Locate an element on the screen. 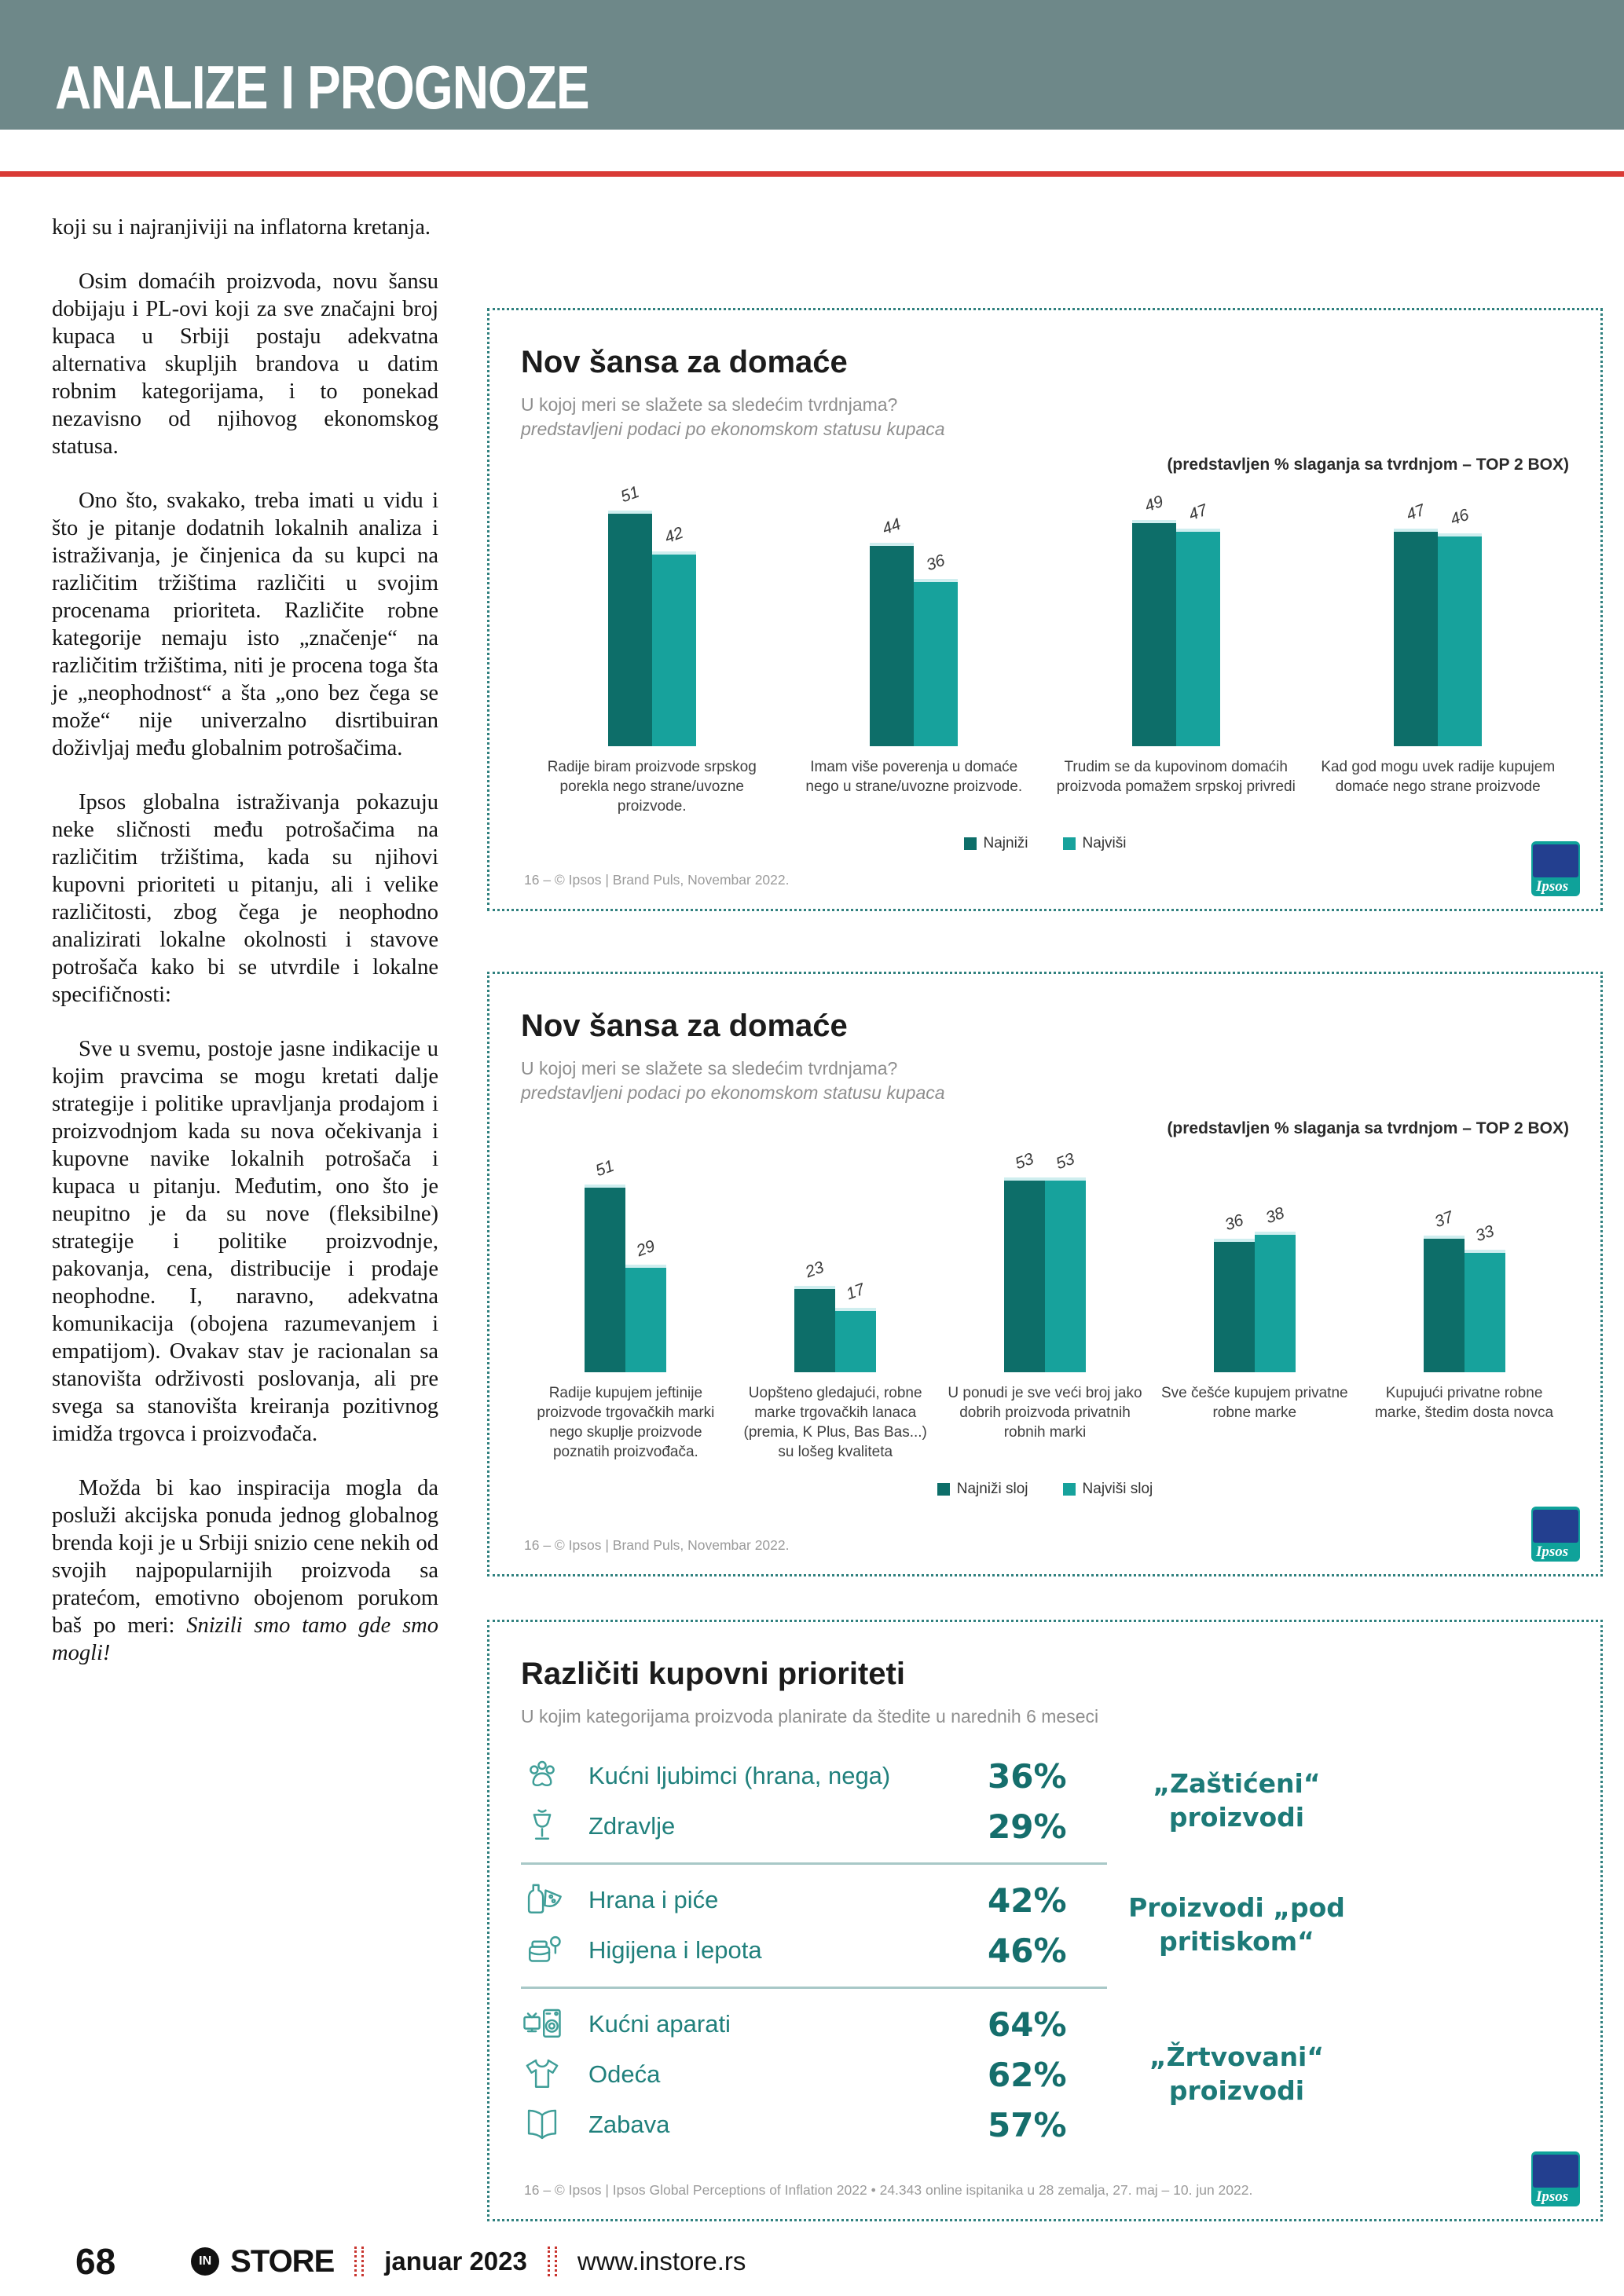 The height and width of the screenshot is (2296, 1624). food-drink-icon is located at coordinates (554, 1900).